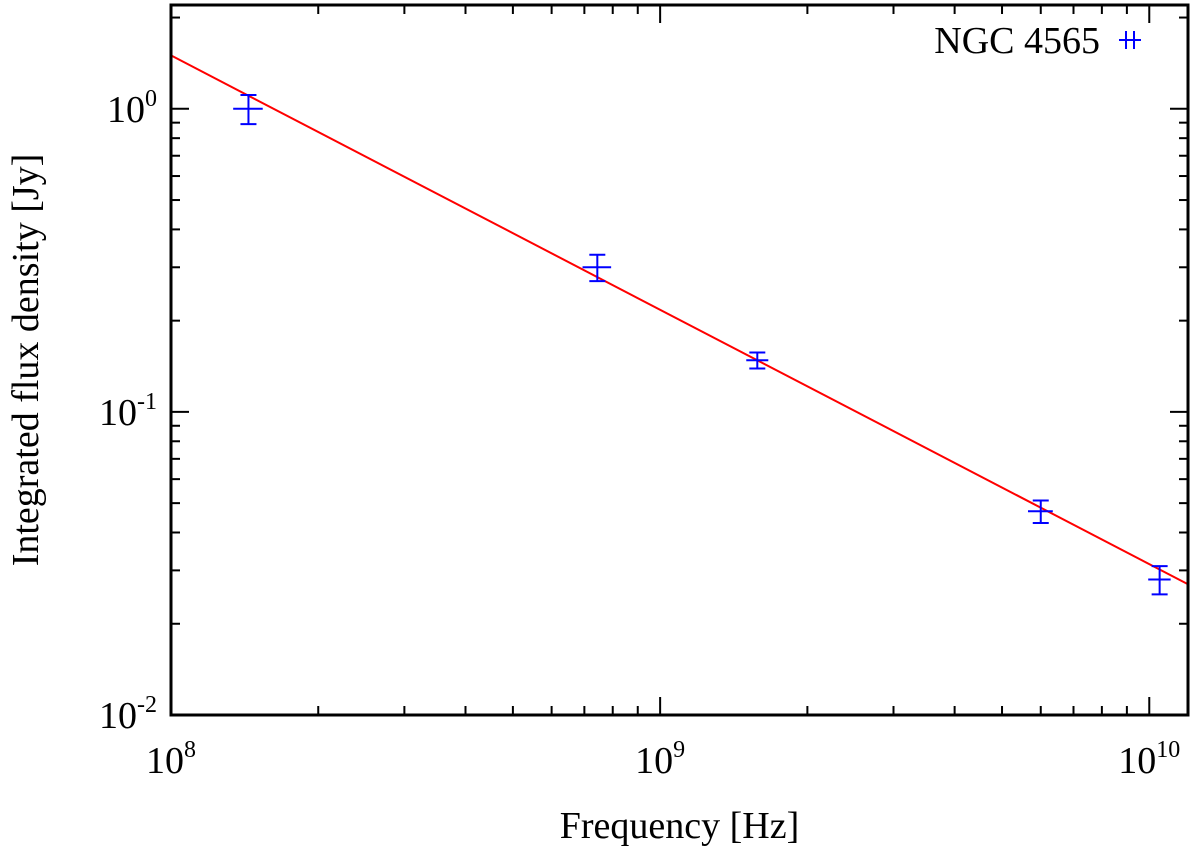  What do you see at coordinates (1130, 40) in the screenshot?
I see `legend-marker` at bounding box center [1130, 40].